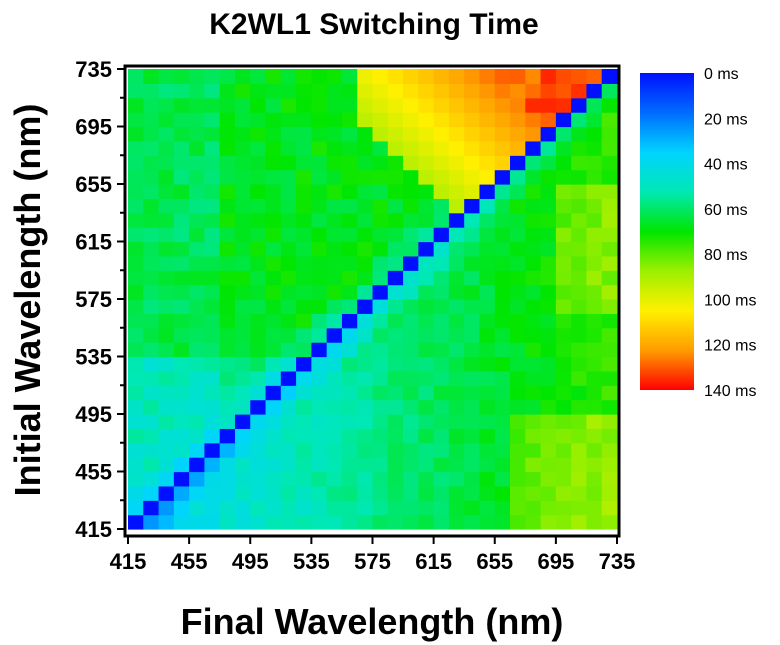 The height and width of the screenshot is (645, 780). What do you see at coordinates (374, 24) in the screenshot?
I see `chart-title: K2WL1 Switching Time` at bounding box center [374, 24].